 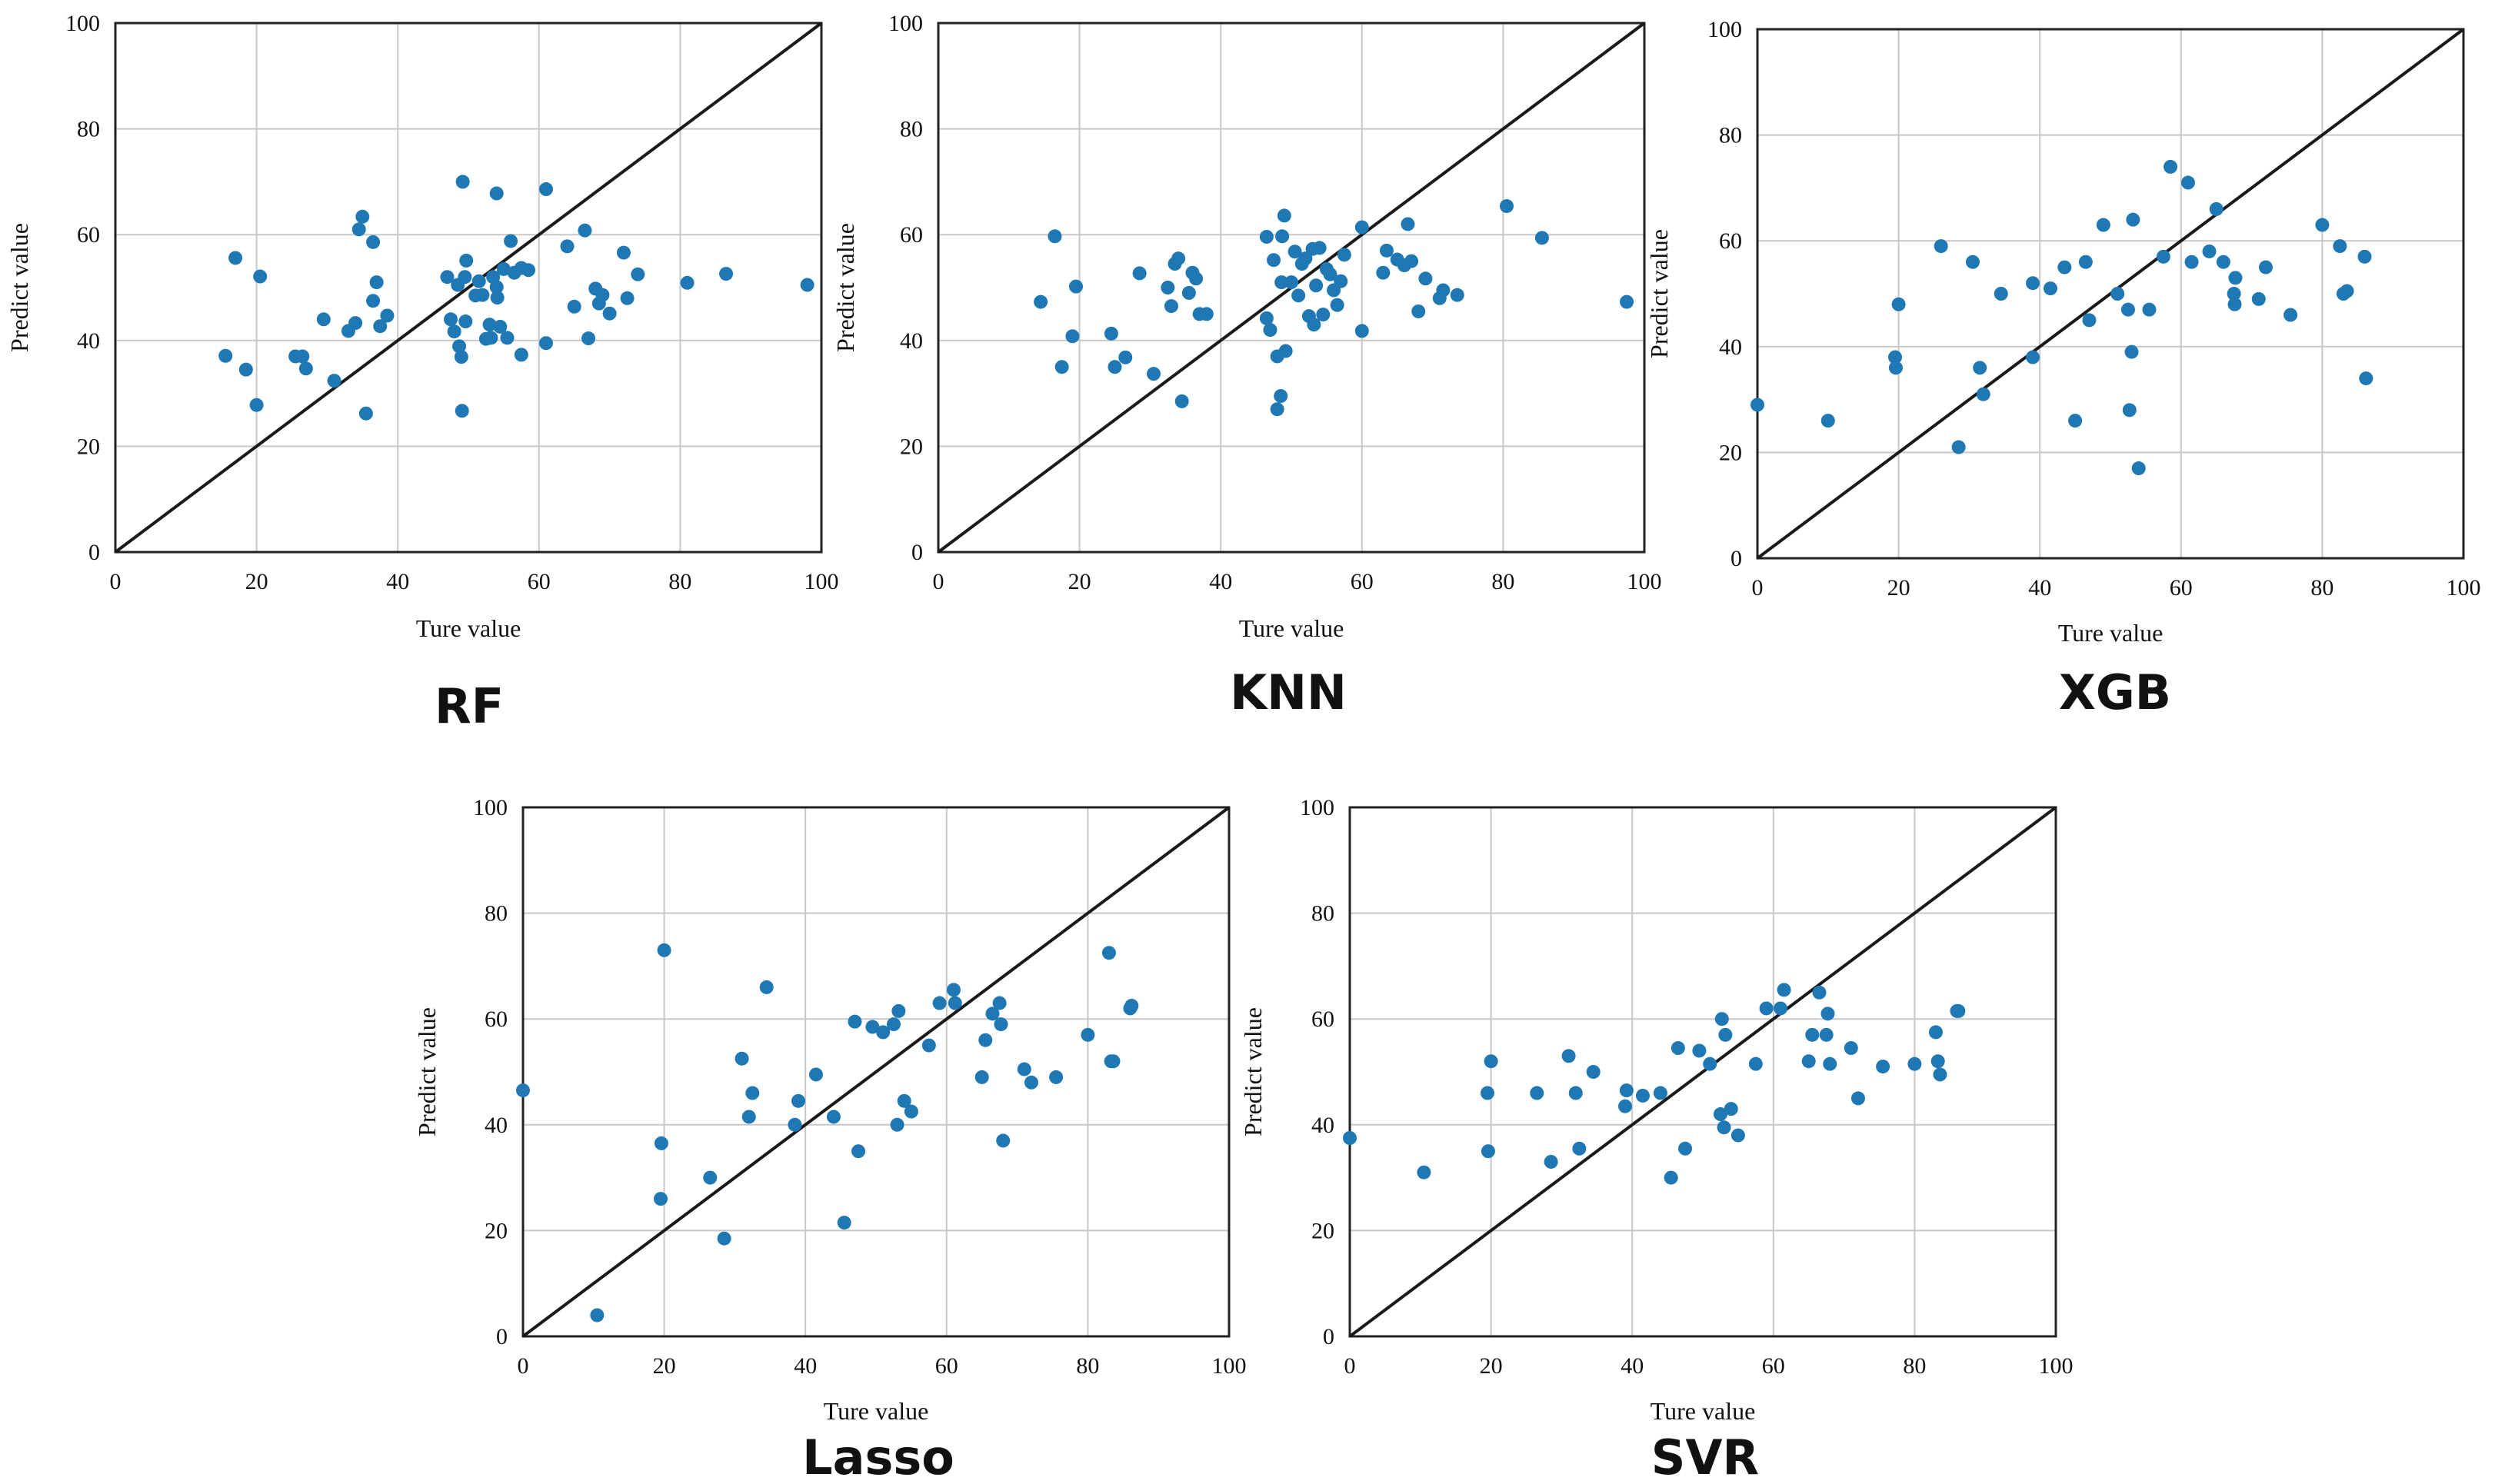 What do you see at coordinates (1914, 1366) in the screenshot?
I see `x-tick-label: 80` at bounding box center [1914, 1366].